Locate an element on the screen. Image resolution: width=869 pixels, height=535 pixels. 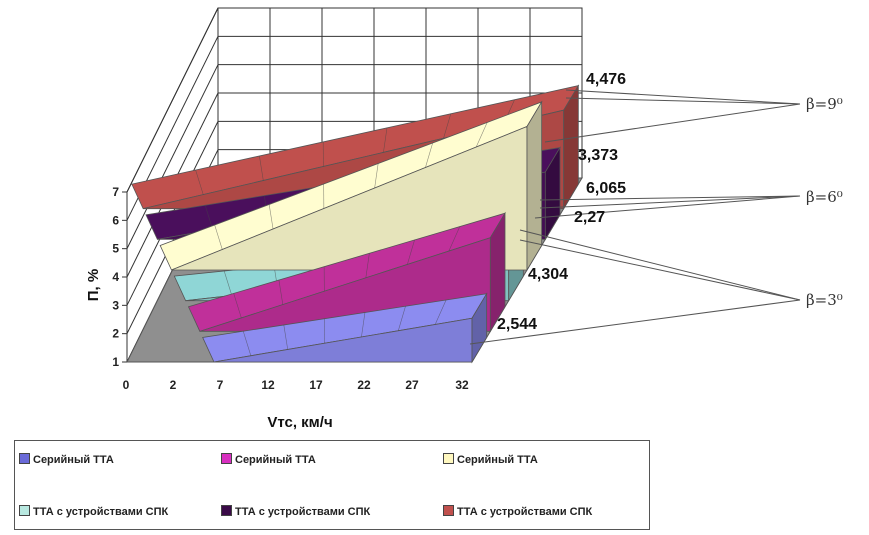
x-axis-ticks: 0 2 7 12 17 22 27 32 is located at coordinates (296, 385).